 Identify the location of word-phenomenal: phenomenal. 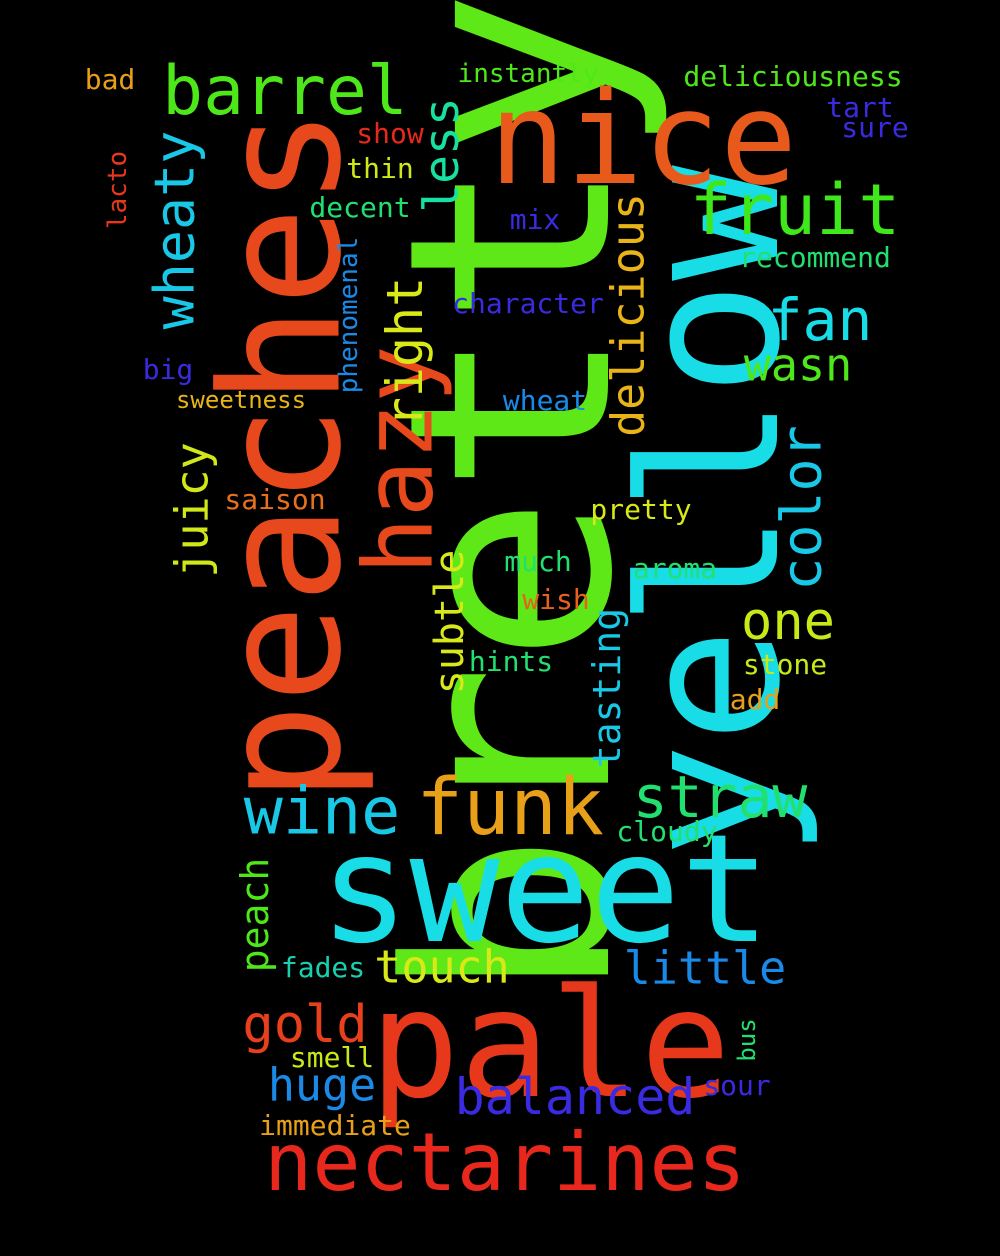
(349, 315).